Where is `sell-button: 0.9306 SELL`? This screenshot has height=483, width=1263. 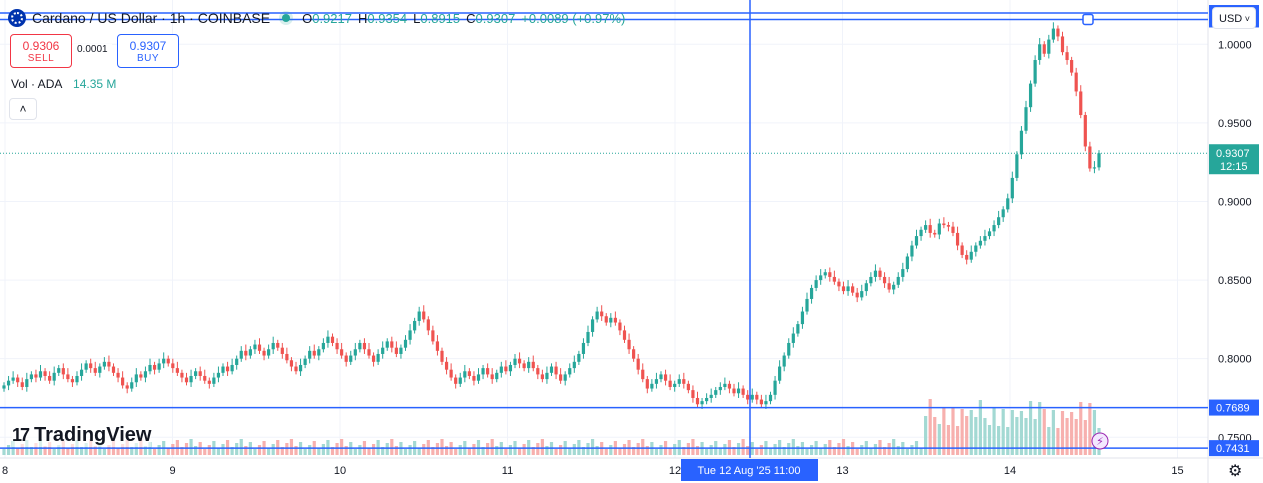
sell-button: 0.9306 SELL is located at coordinates (41, 51).